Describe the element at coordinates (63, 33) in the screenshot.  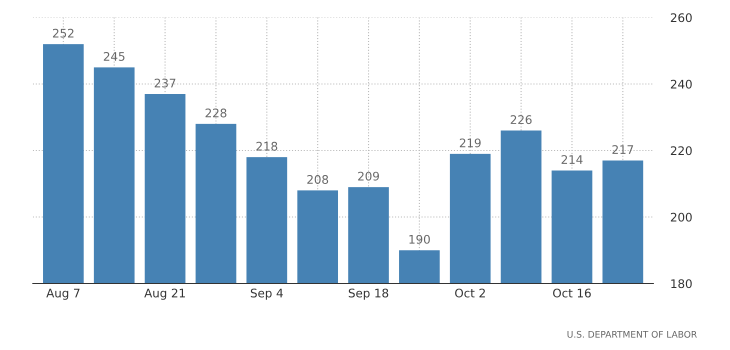
I see `data-label: 252` at that location.